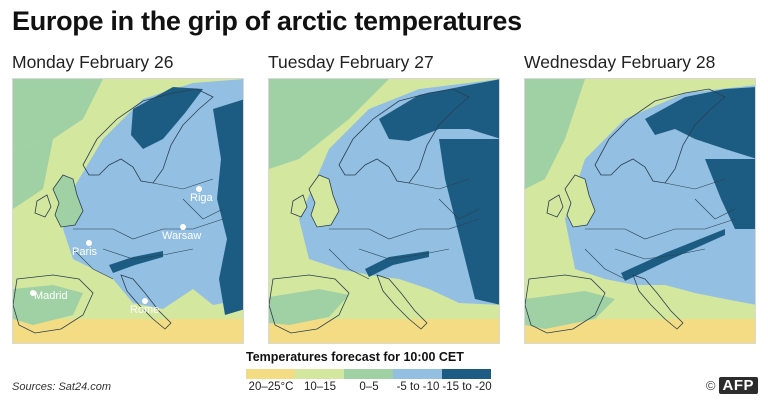  Describe the element at coordinates (467, 387) in the screenshot. I see `legend-label-minus15-minus20: -15 to -20` at that location.